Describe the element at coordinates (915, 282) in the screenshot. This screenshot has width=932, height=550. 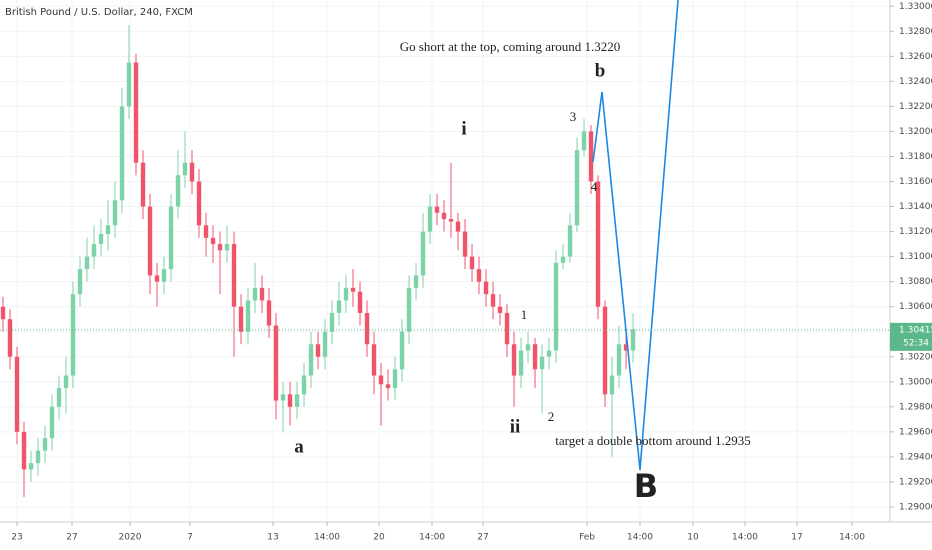
I see `y-tick-label: 1.30800` at that location.